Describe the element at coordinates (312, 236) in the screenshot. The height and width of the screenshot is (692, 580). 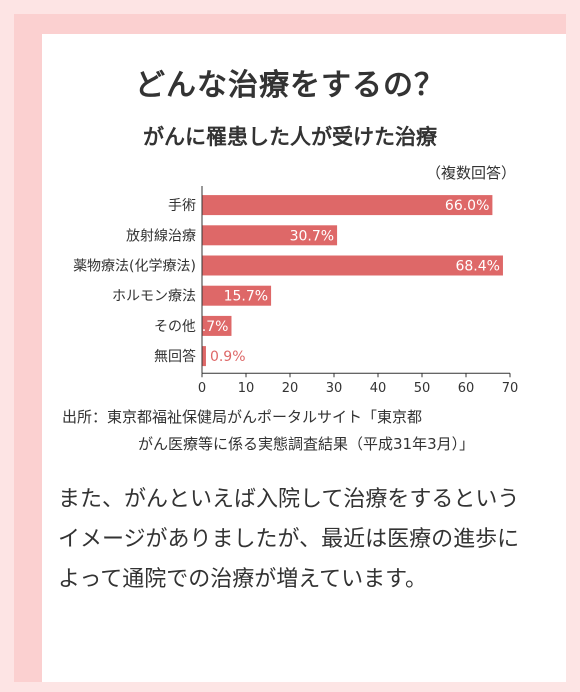
I see `value-label: 30.7%` at that location.